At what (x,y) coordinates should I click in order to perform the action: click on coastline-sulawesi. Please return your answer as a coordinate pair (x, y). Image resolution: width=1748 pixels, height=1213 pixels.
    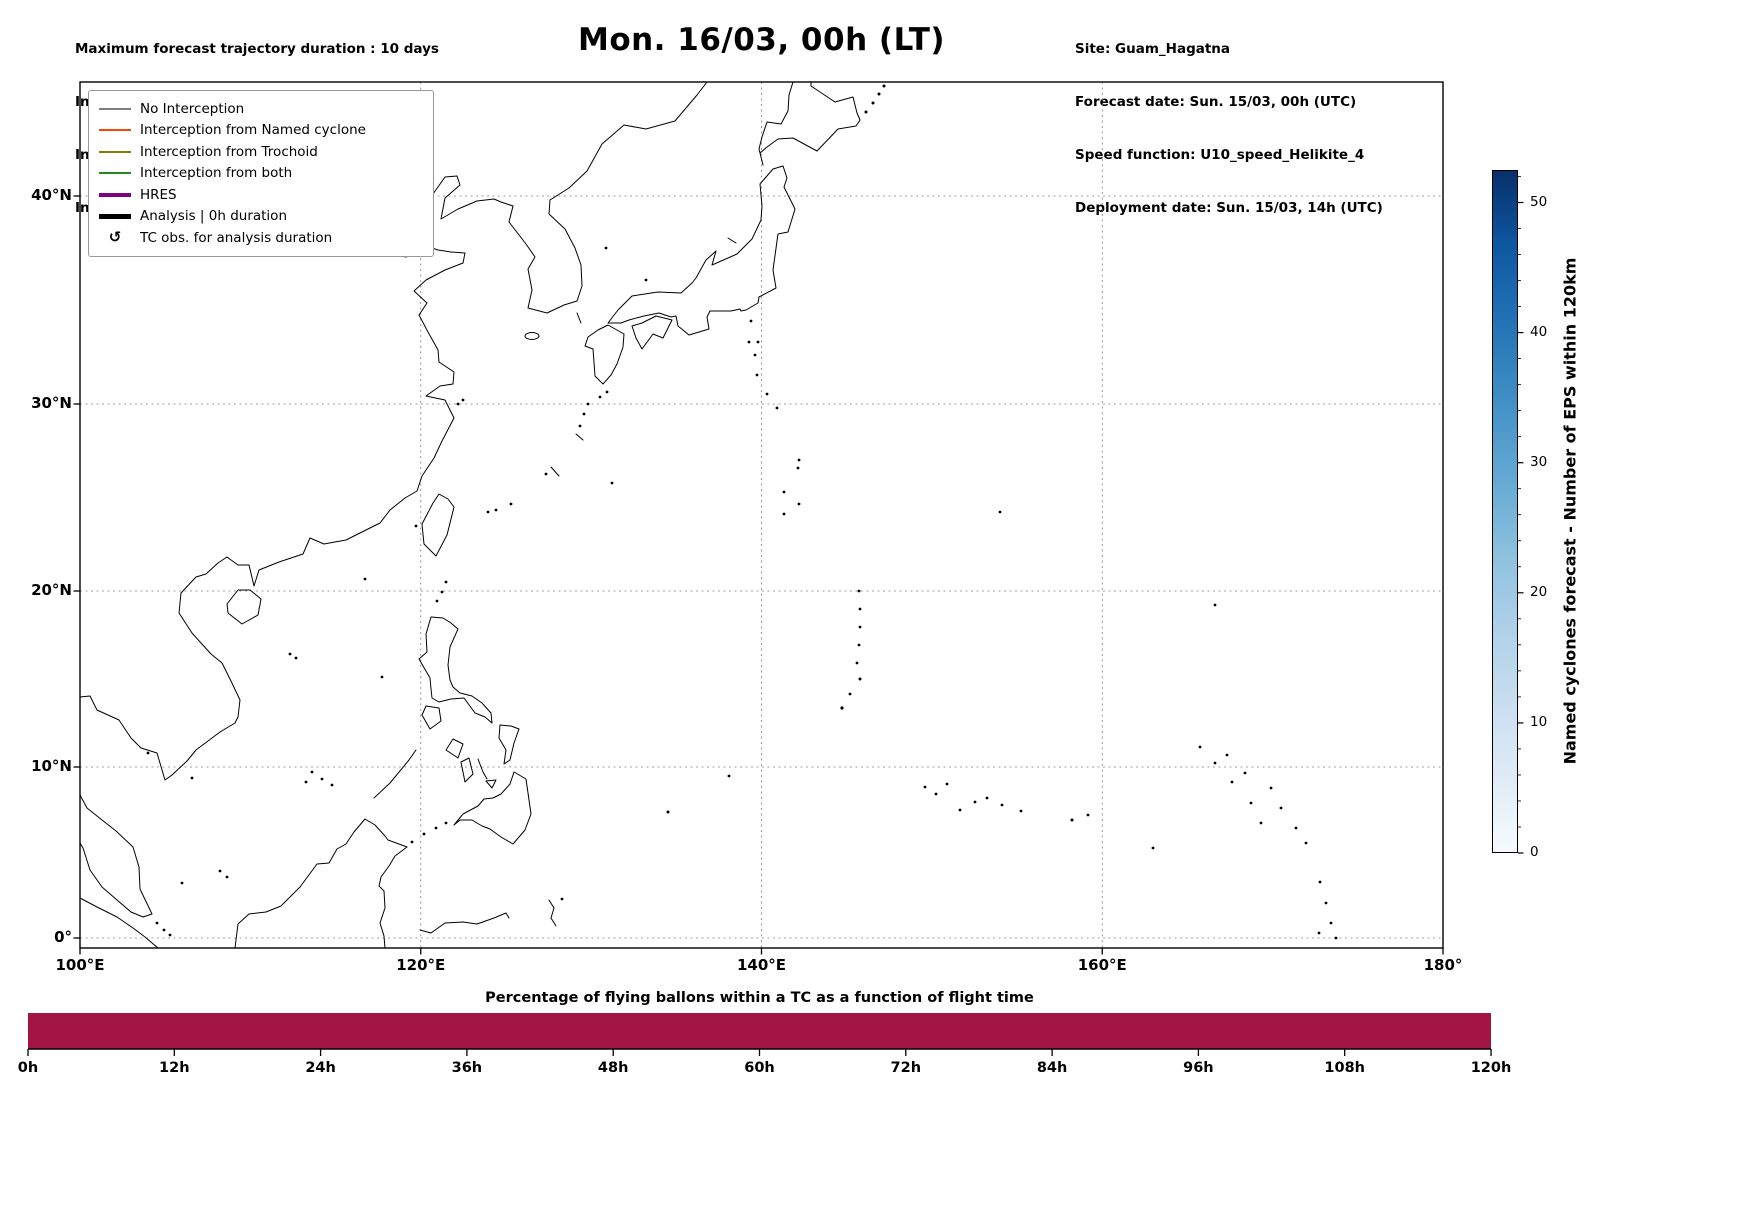
    Looking at the image, I should click on (464, 923).